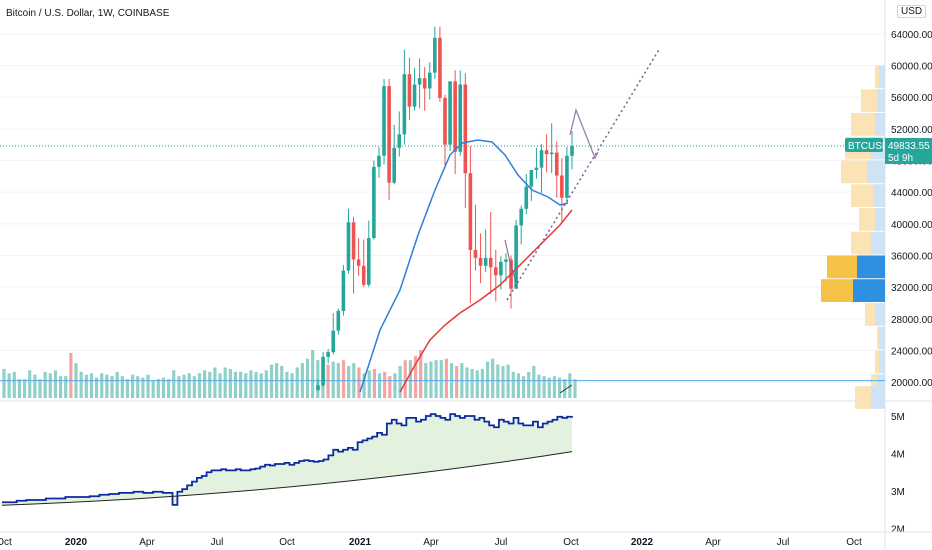 This screenshot has height=550, width=932. Describe the element at coordinates (911, 320) in the screenshot. I see `price-axis-tick: 28000.00` at that location.